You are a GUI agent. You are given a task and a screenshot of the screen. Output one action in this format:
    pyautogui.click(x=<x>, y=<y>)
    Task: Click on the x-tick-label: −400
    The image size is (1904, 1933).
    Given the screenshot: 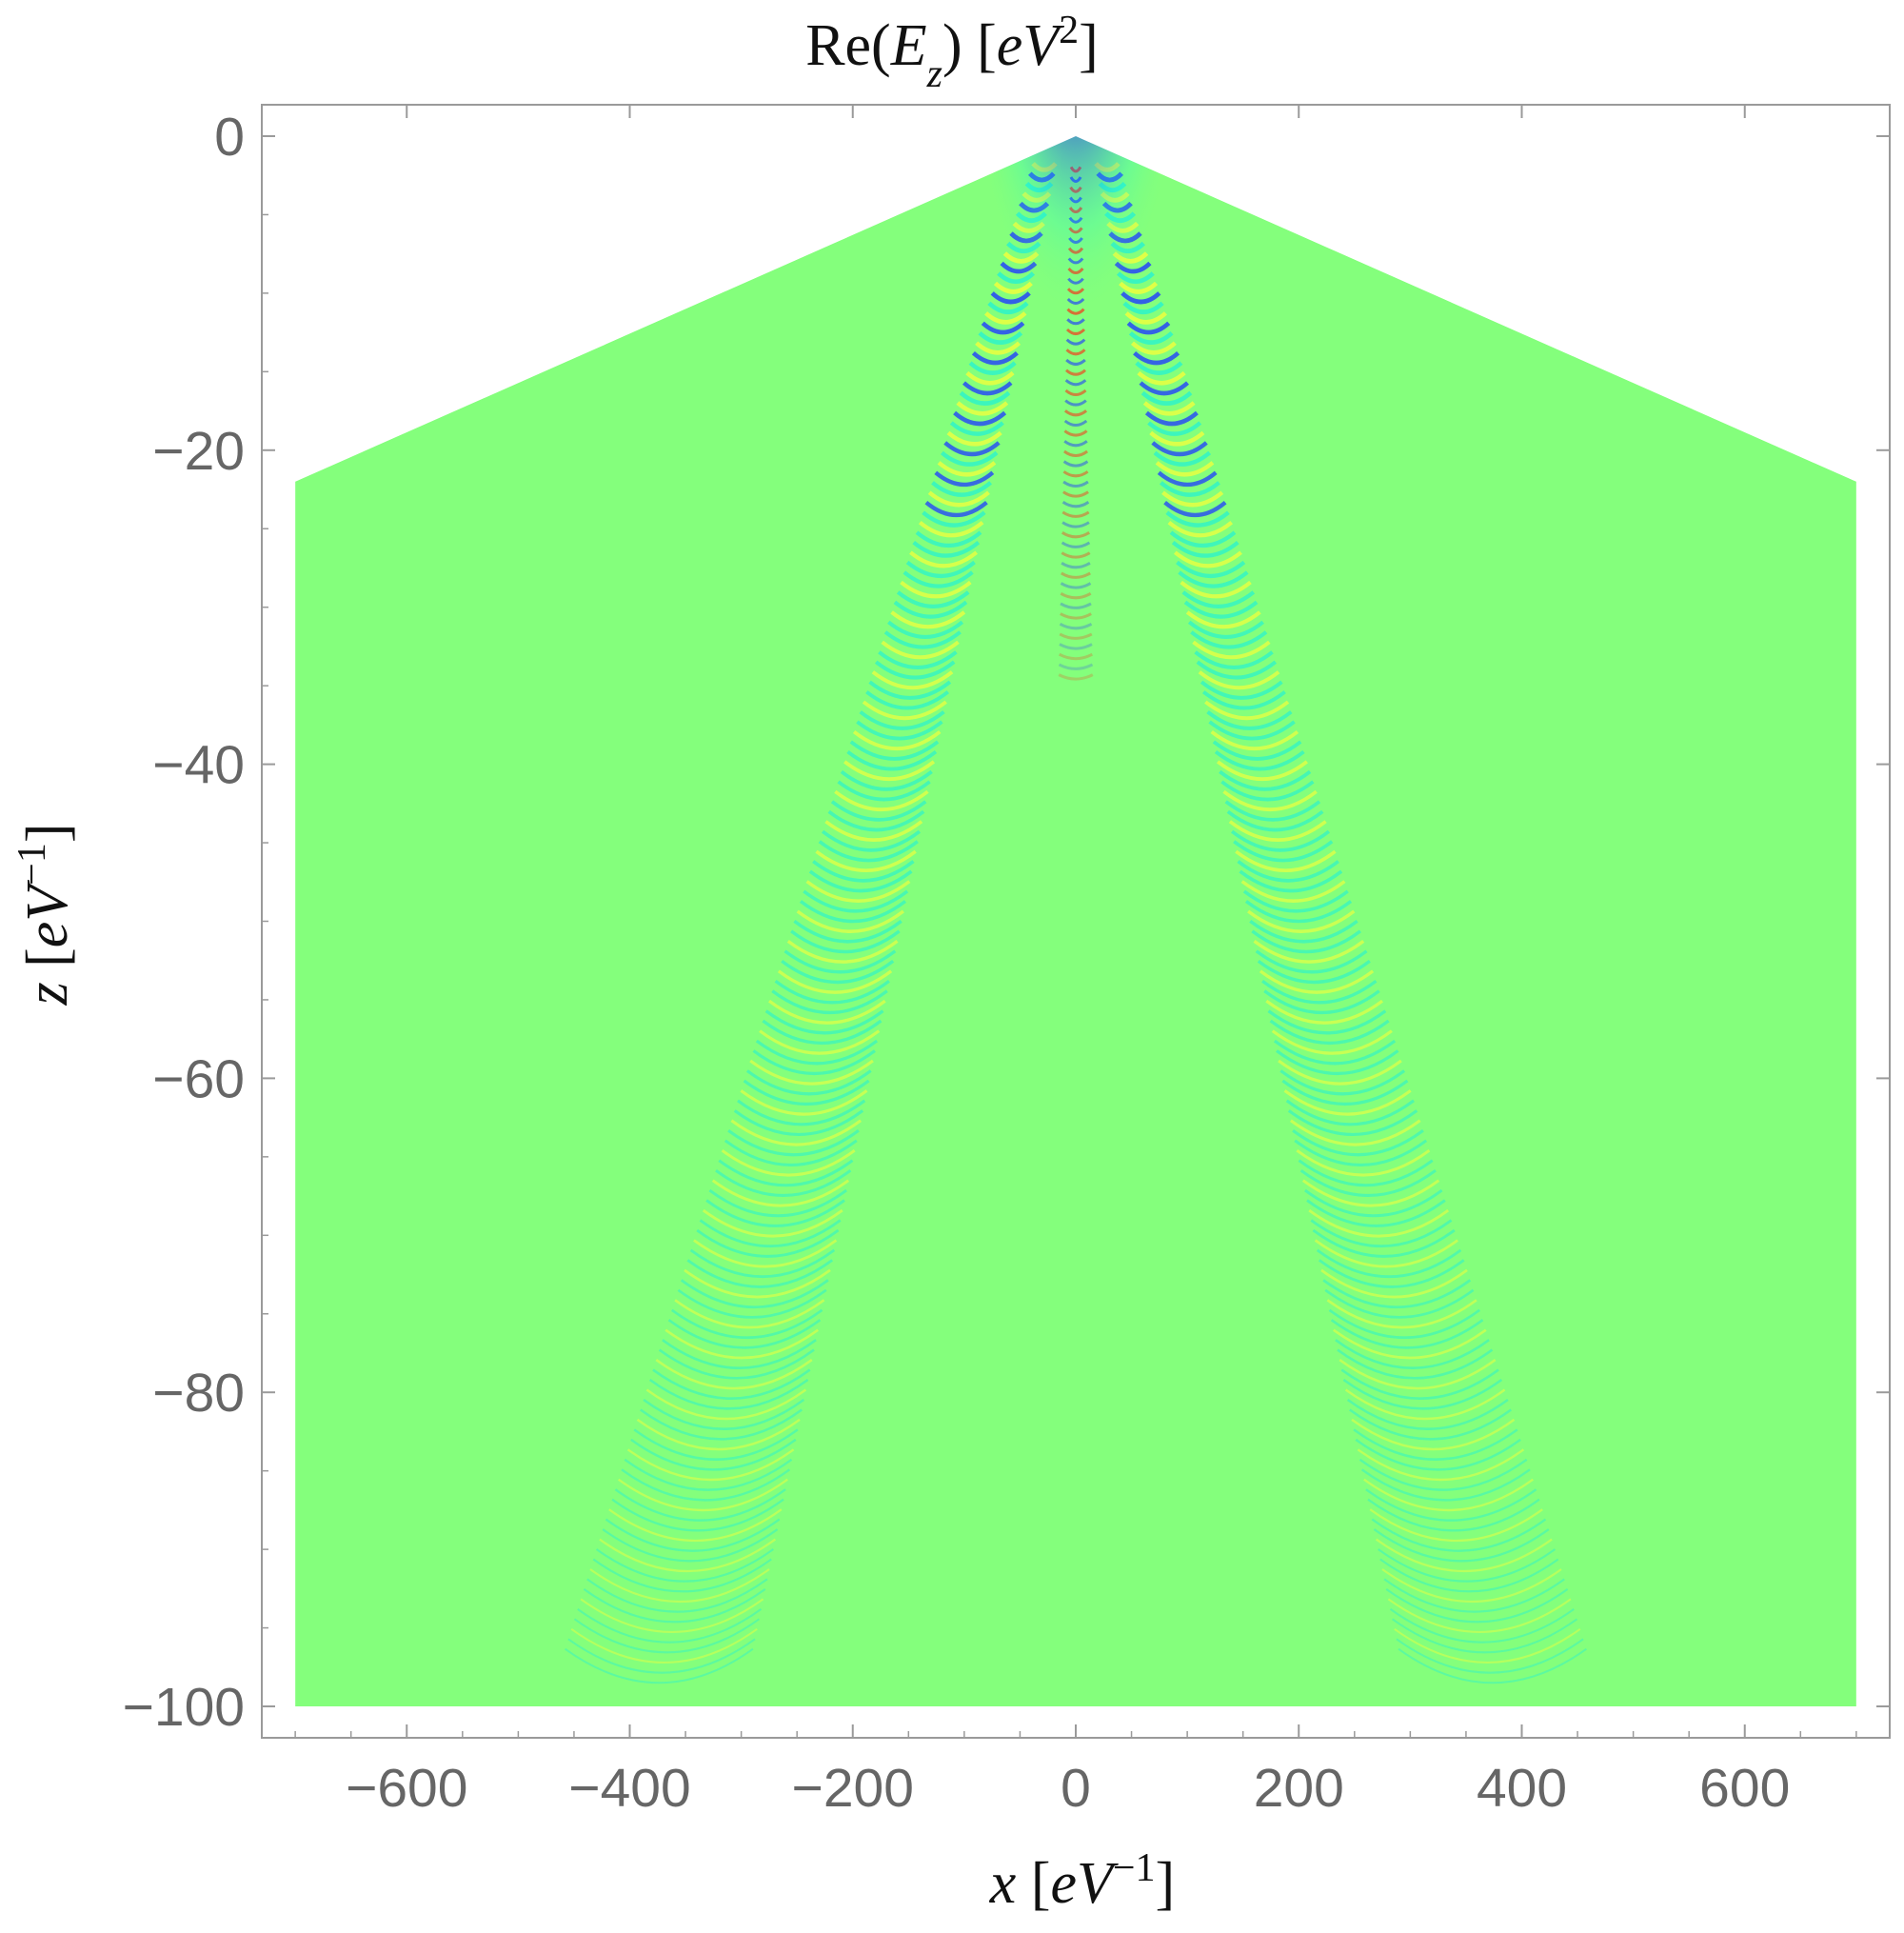 What is the action you would take?
    pyautogui.click(x=629, y=1788)
    